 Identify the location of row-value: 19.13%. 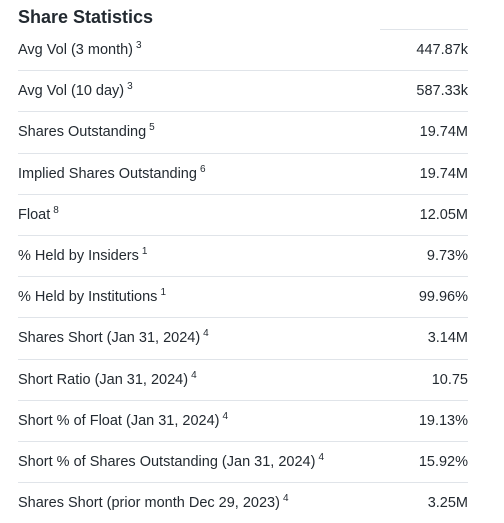
(413, 421).